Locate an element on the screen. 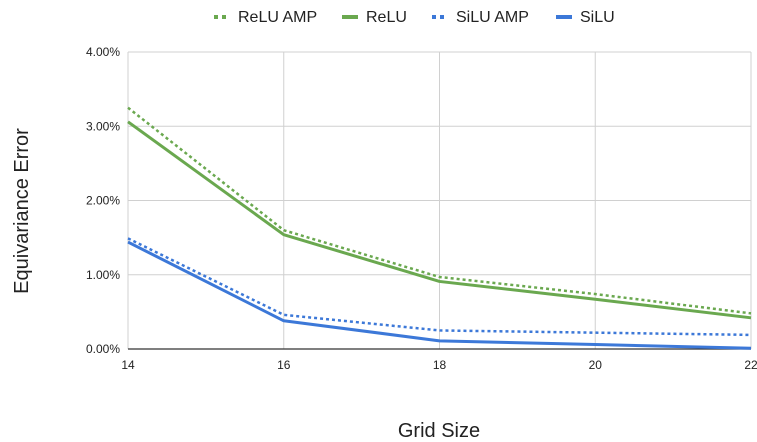 This screenshot has width=757, height=442. x-tick-label: 14 is located at coordinates (128, 365).